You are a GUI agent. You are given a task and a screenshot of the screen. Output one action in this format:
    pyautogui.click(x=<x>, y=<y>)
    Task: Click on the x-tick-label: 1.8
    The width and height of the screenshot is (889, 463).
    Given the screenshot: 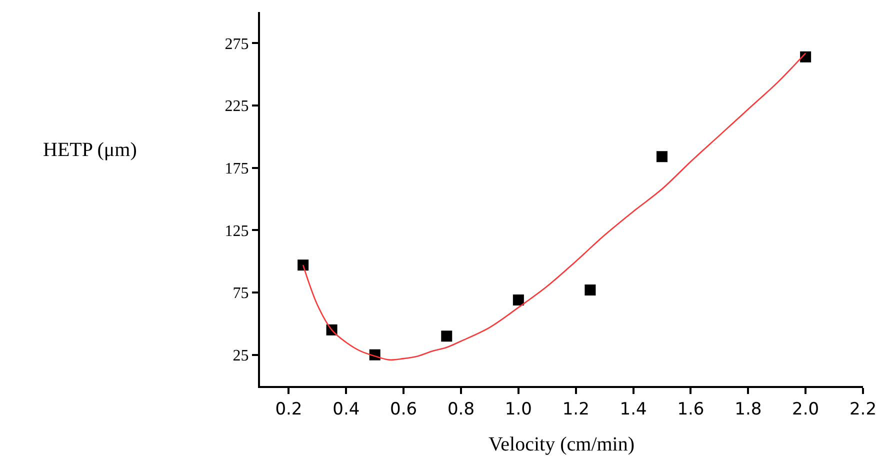 What is the action you would take?
    pyautogui.click(x=748, y=409)
    